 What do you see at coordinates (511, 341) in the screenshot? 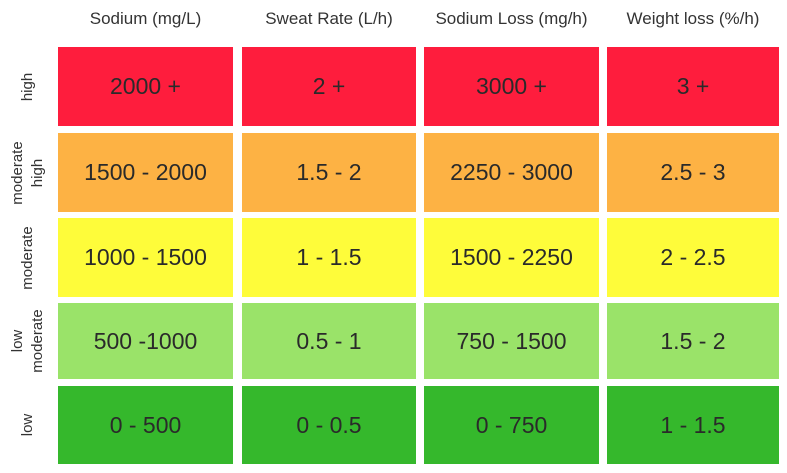
I see `table-cell: 750 - 1500` at bounding box center [511, 341].